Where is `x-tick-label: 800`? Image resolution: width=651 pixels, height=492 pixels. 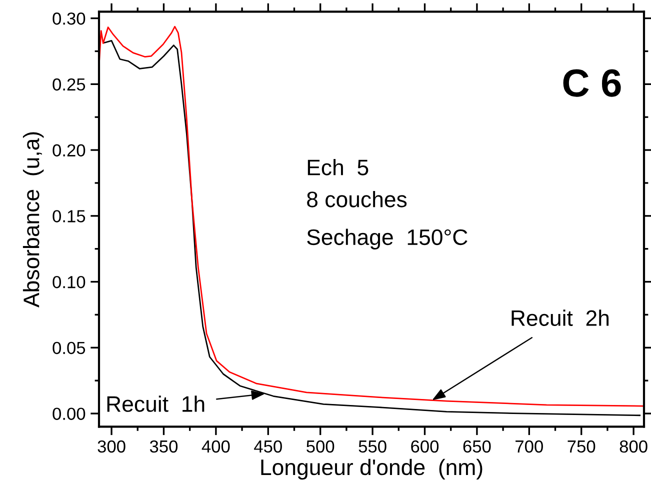 x-tick-label: 800 is located at coordinates (634, 446).